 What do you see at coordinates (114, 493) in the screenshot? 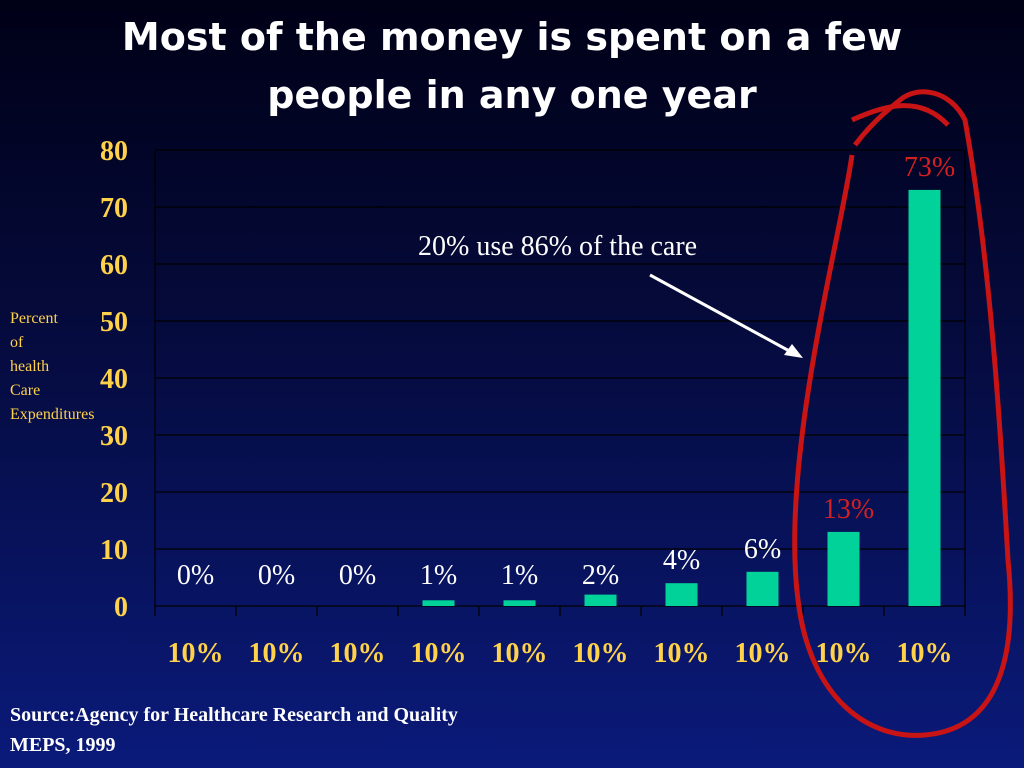
I see `y-tick-label: 20` at bounding box center [114, 493].